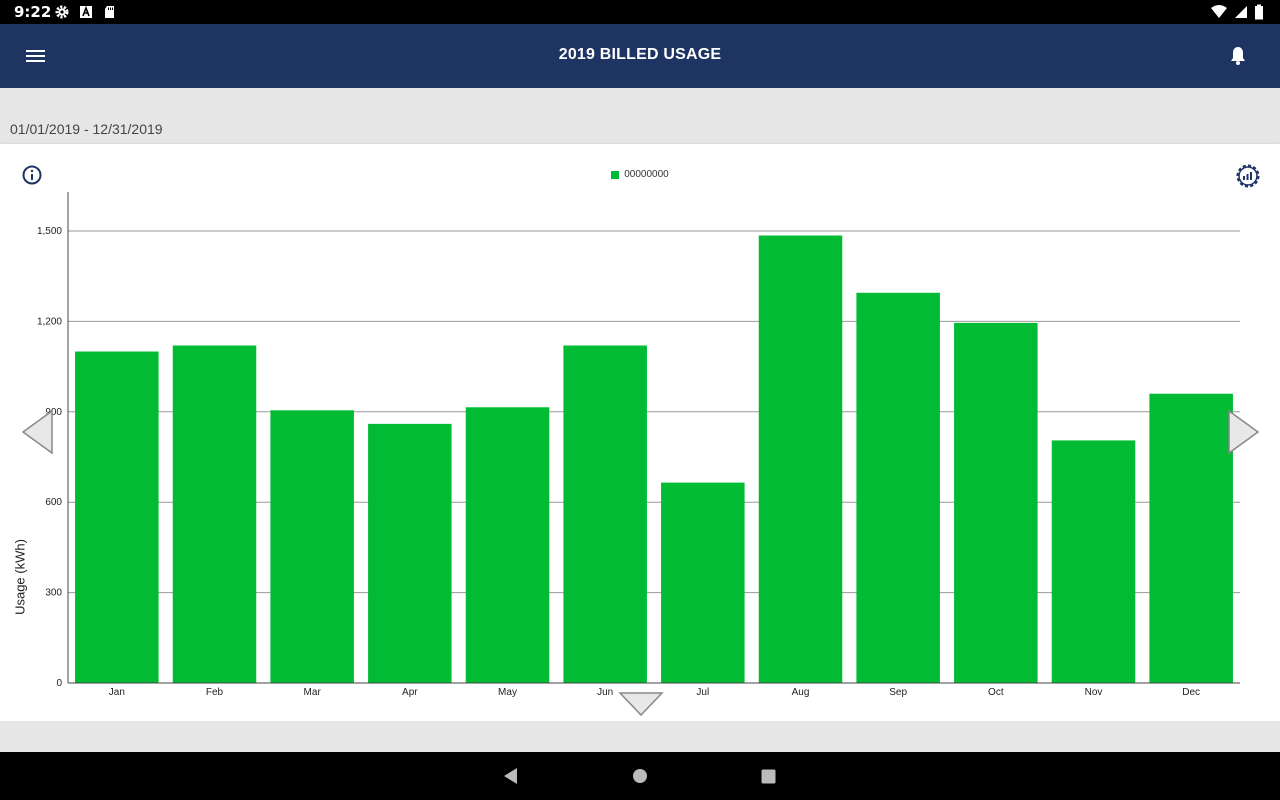 Image resolution: width=1280 pixels, height=800 pixels. What do you see at coordinates (62, 12) in the screenshot?
I see `gear-icon` at bounding box center [62, 12].